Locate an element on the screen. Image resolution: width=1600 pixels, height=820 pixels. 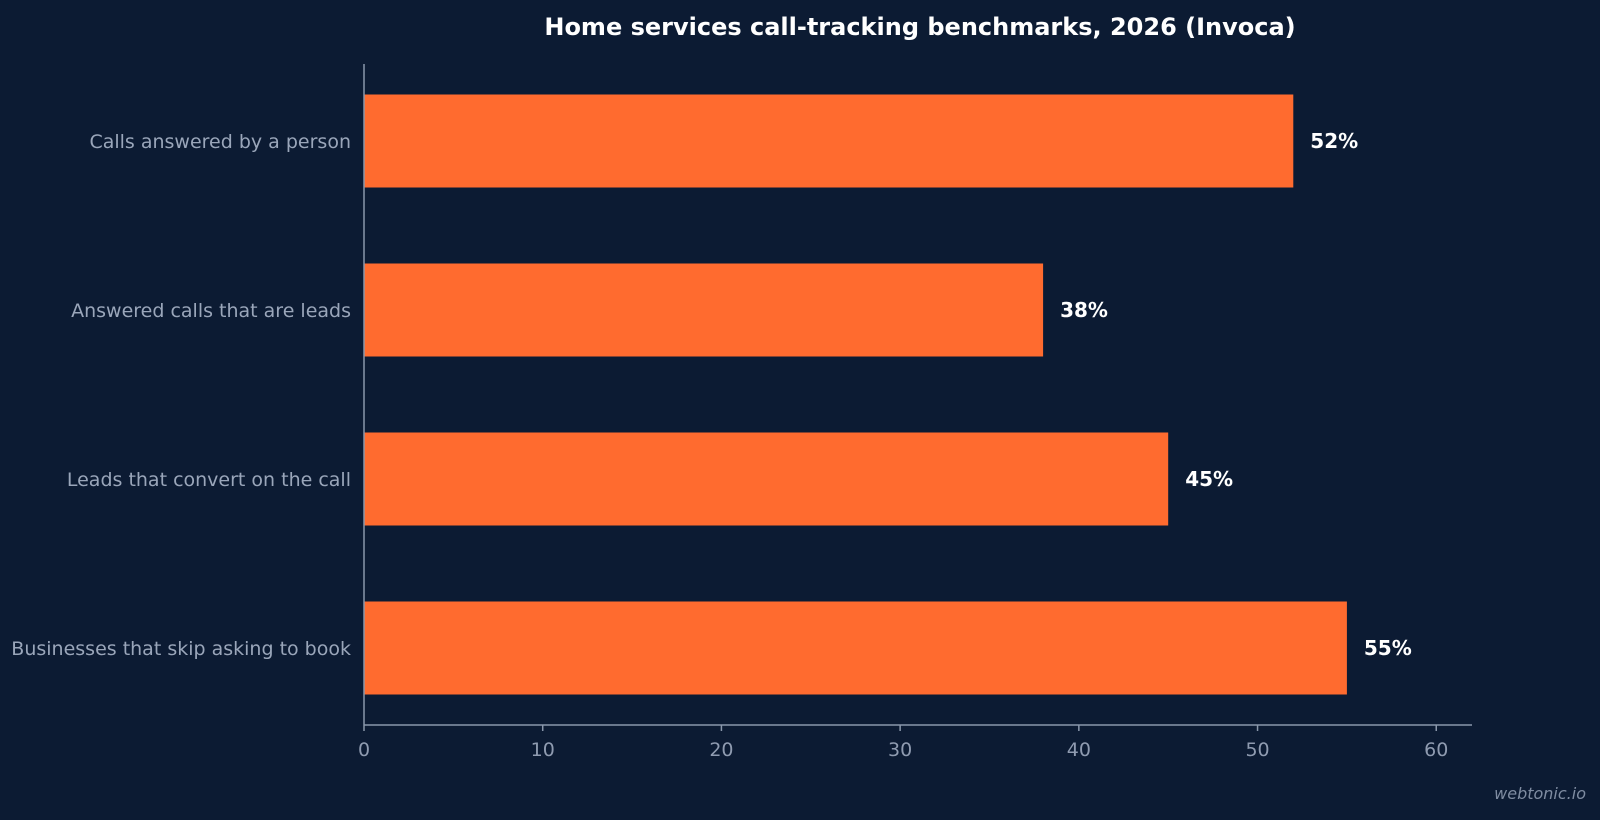
x-tick-label: 30 is located at coordinates (900, 750).